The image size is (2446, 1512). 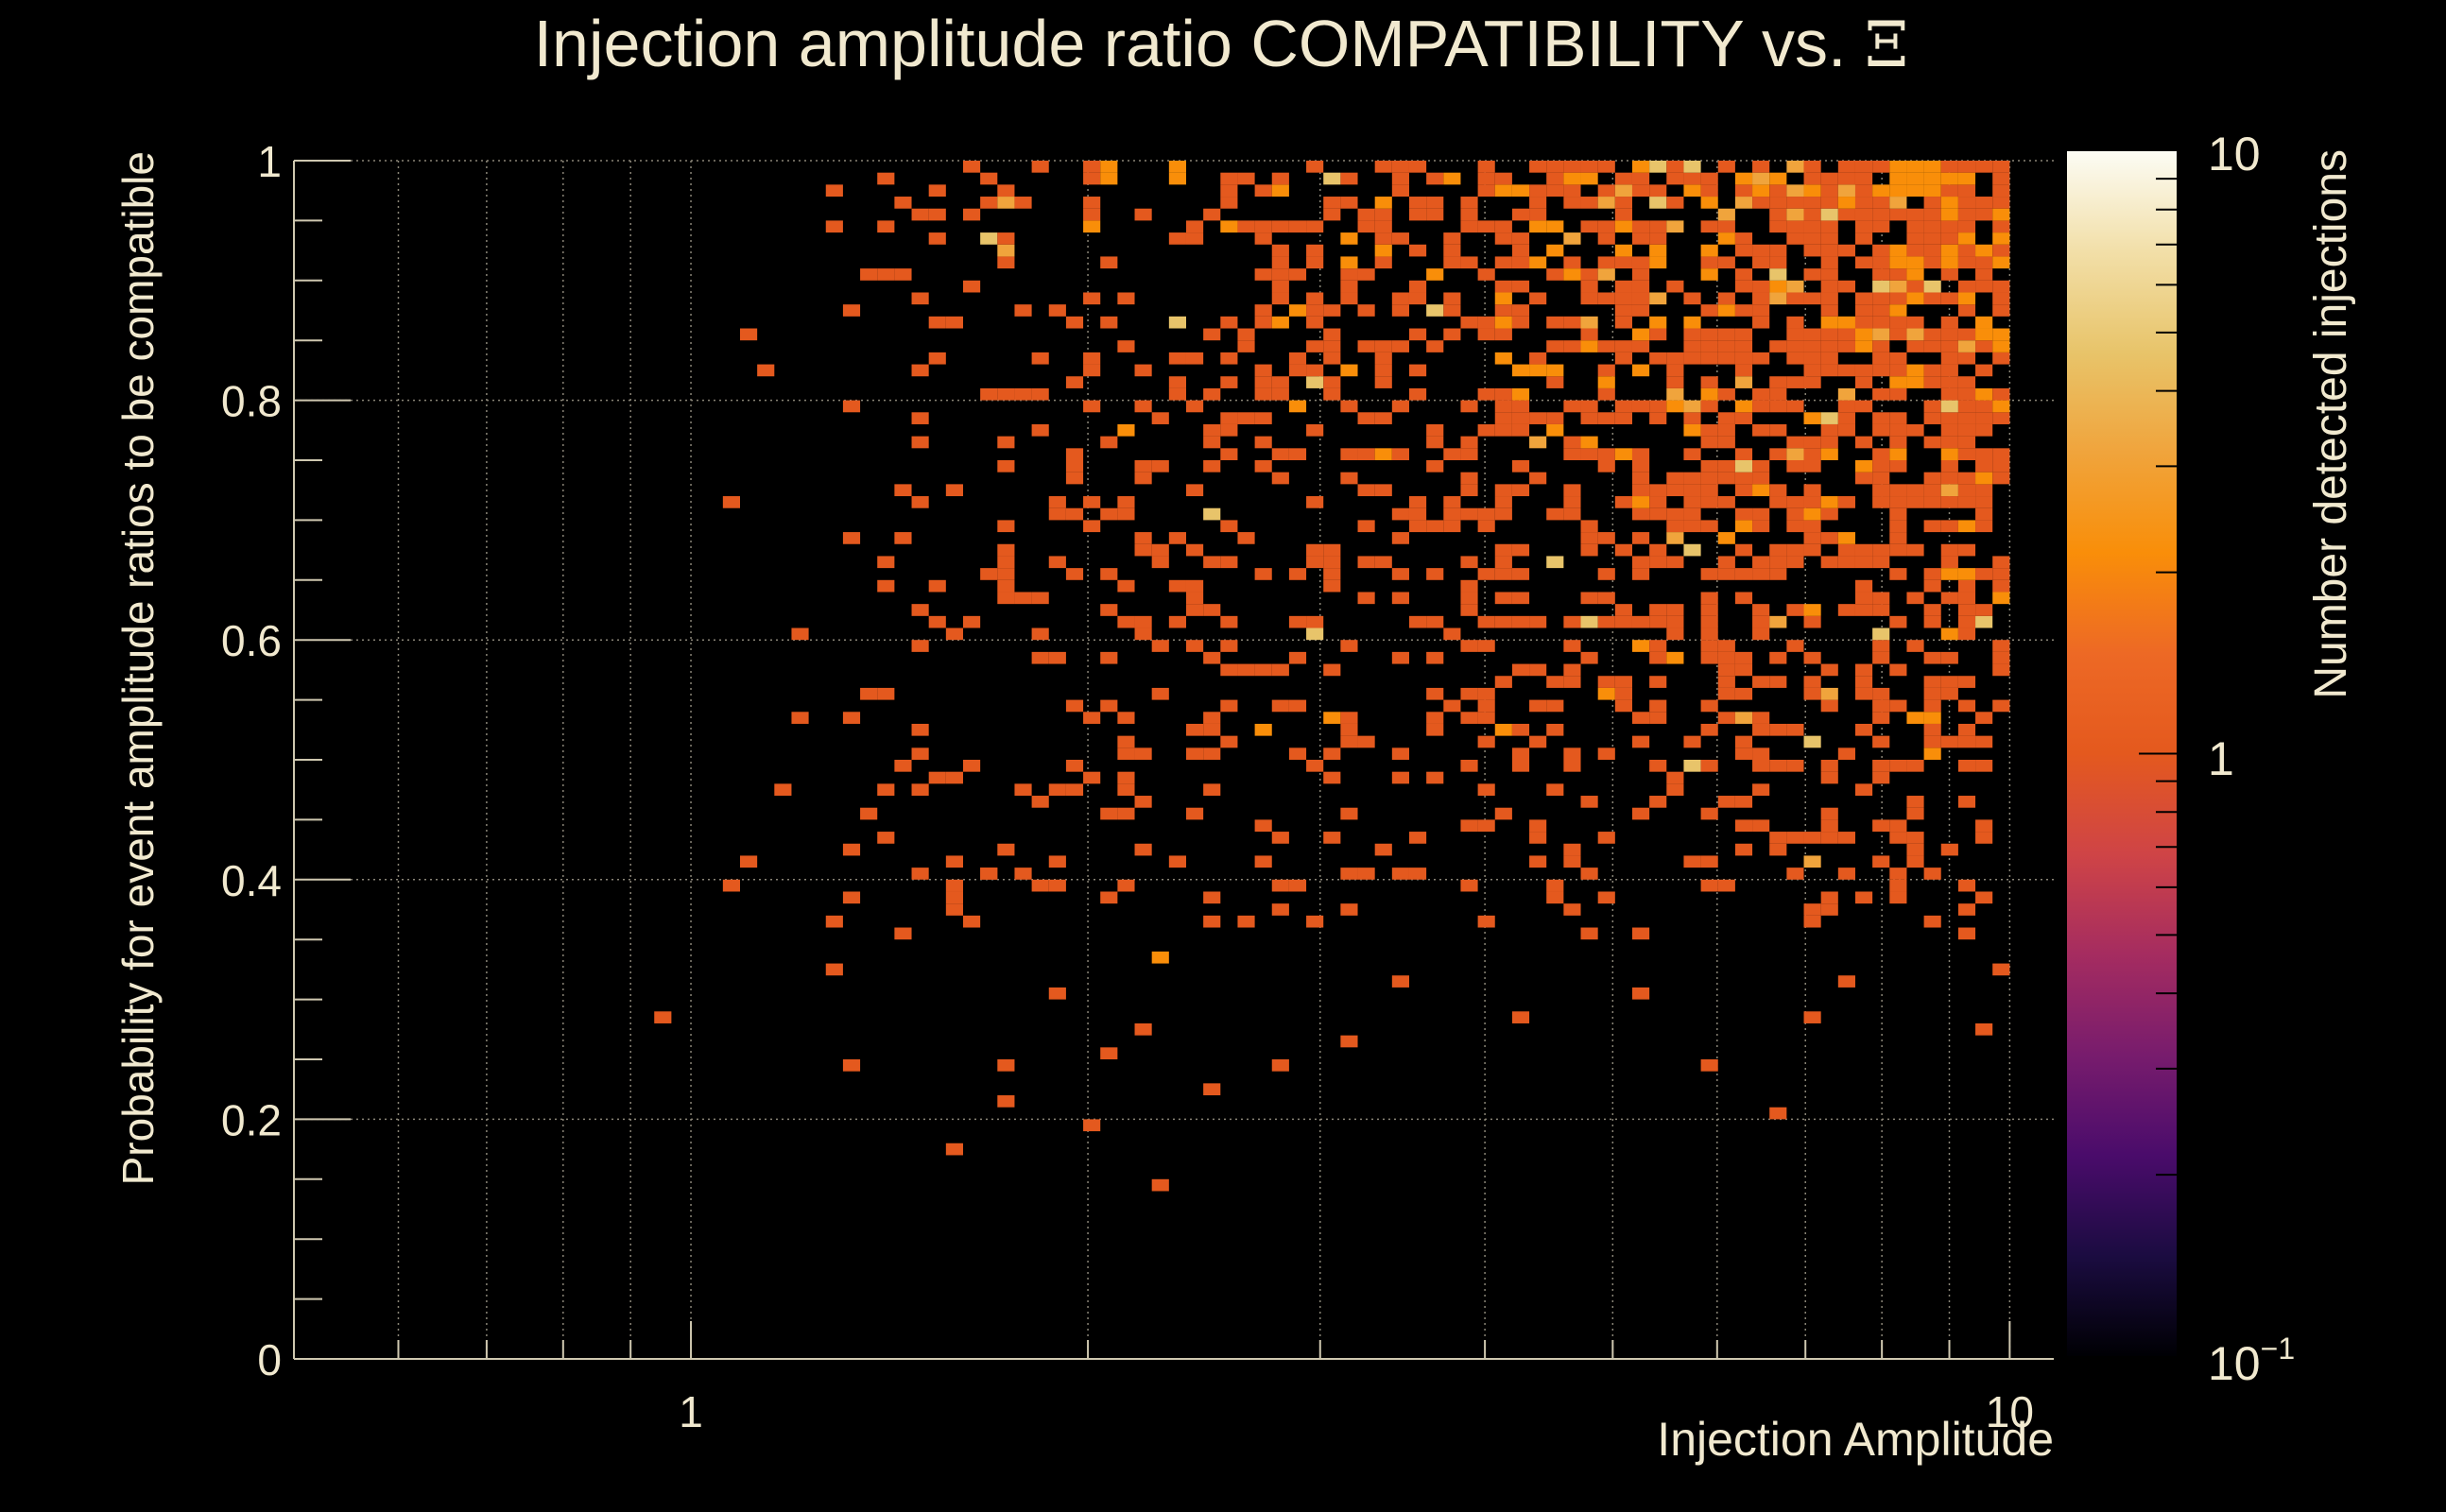 I want to click on x-axis-label: Injection Amplitude, so click(x=1856, y=1439).